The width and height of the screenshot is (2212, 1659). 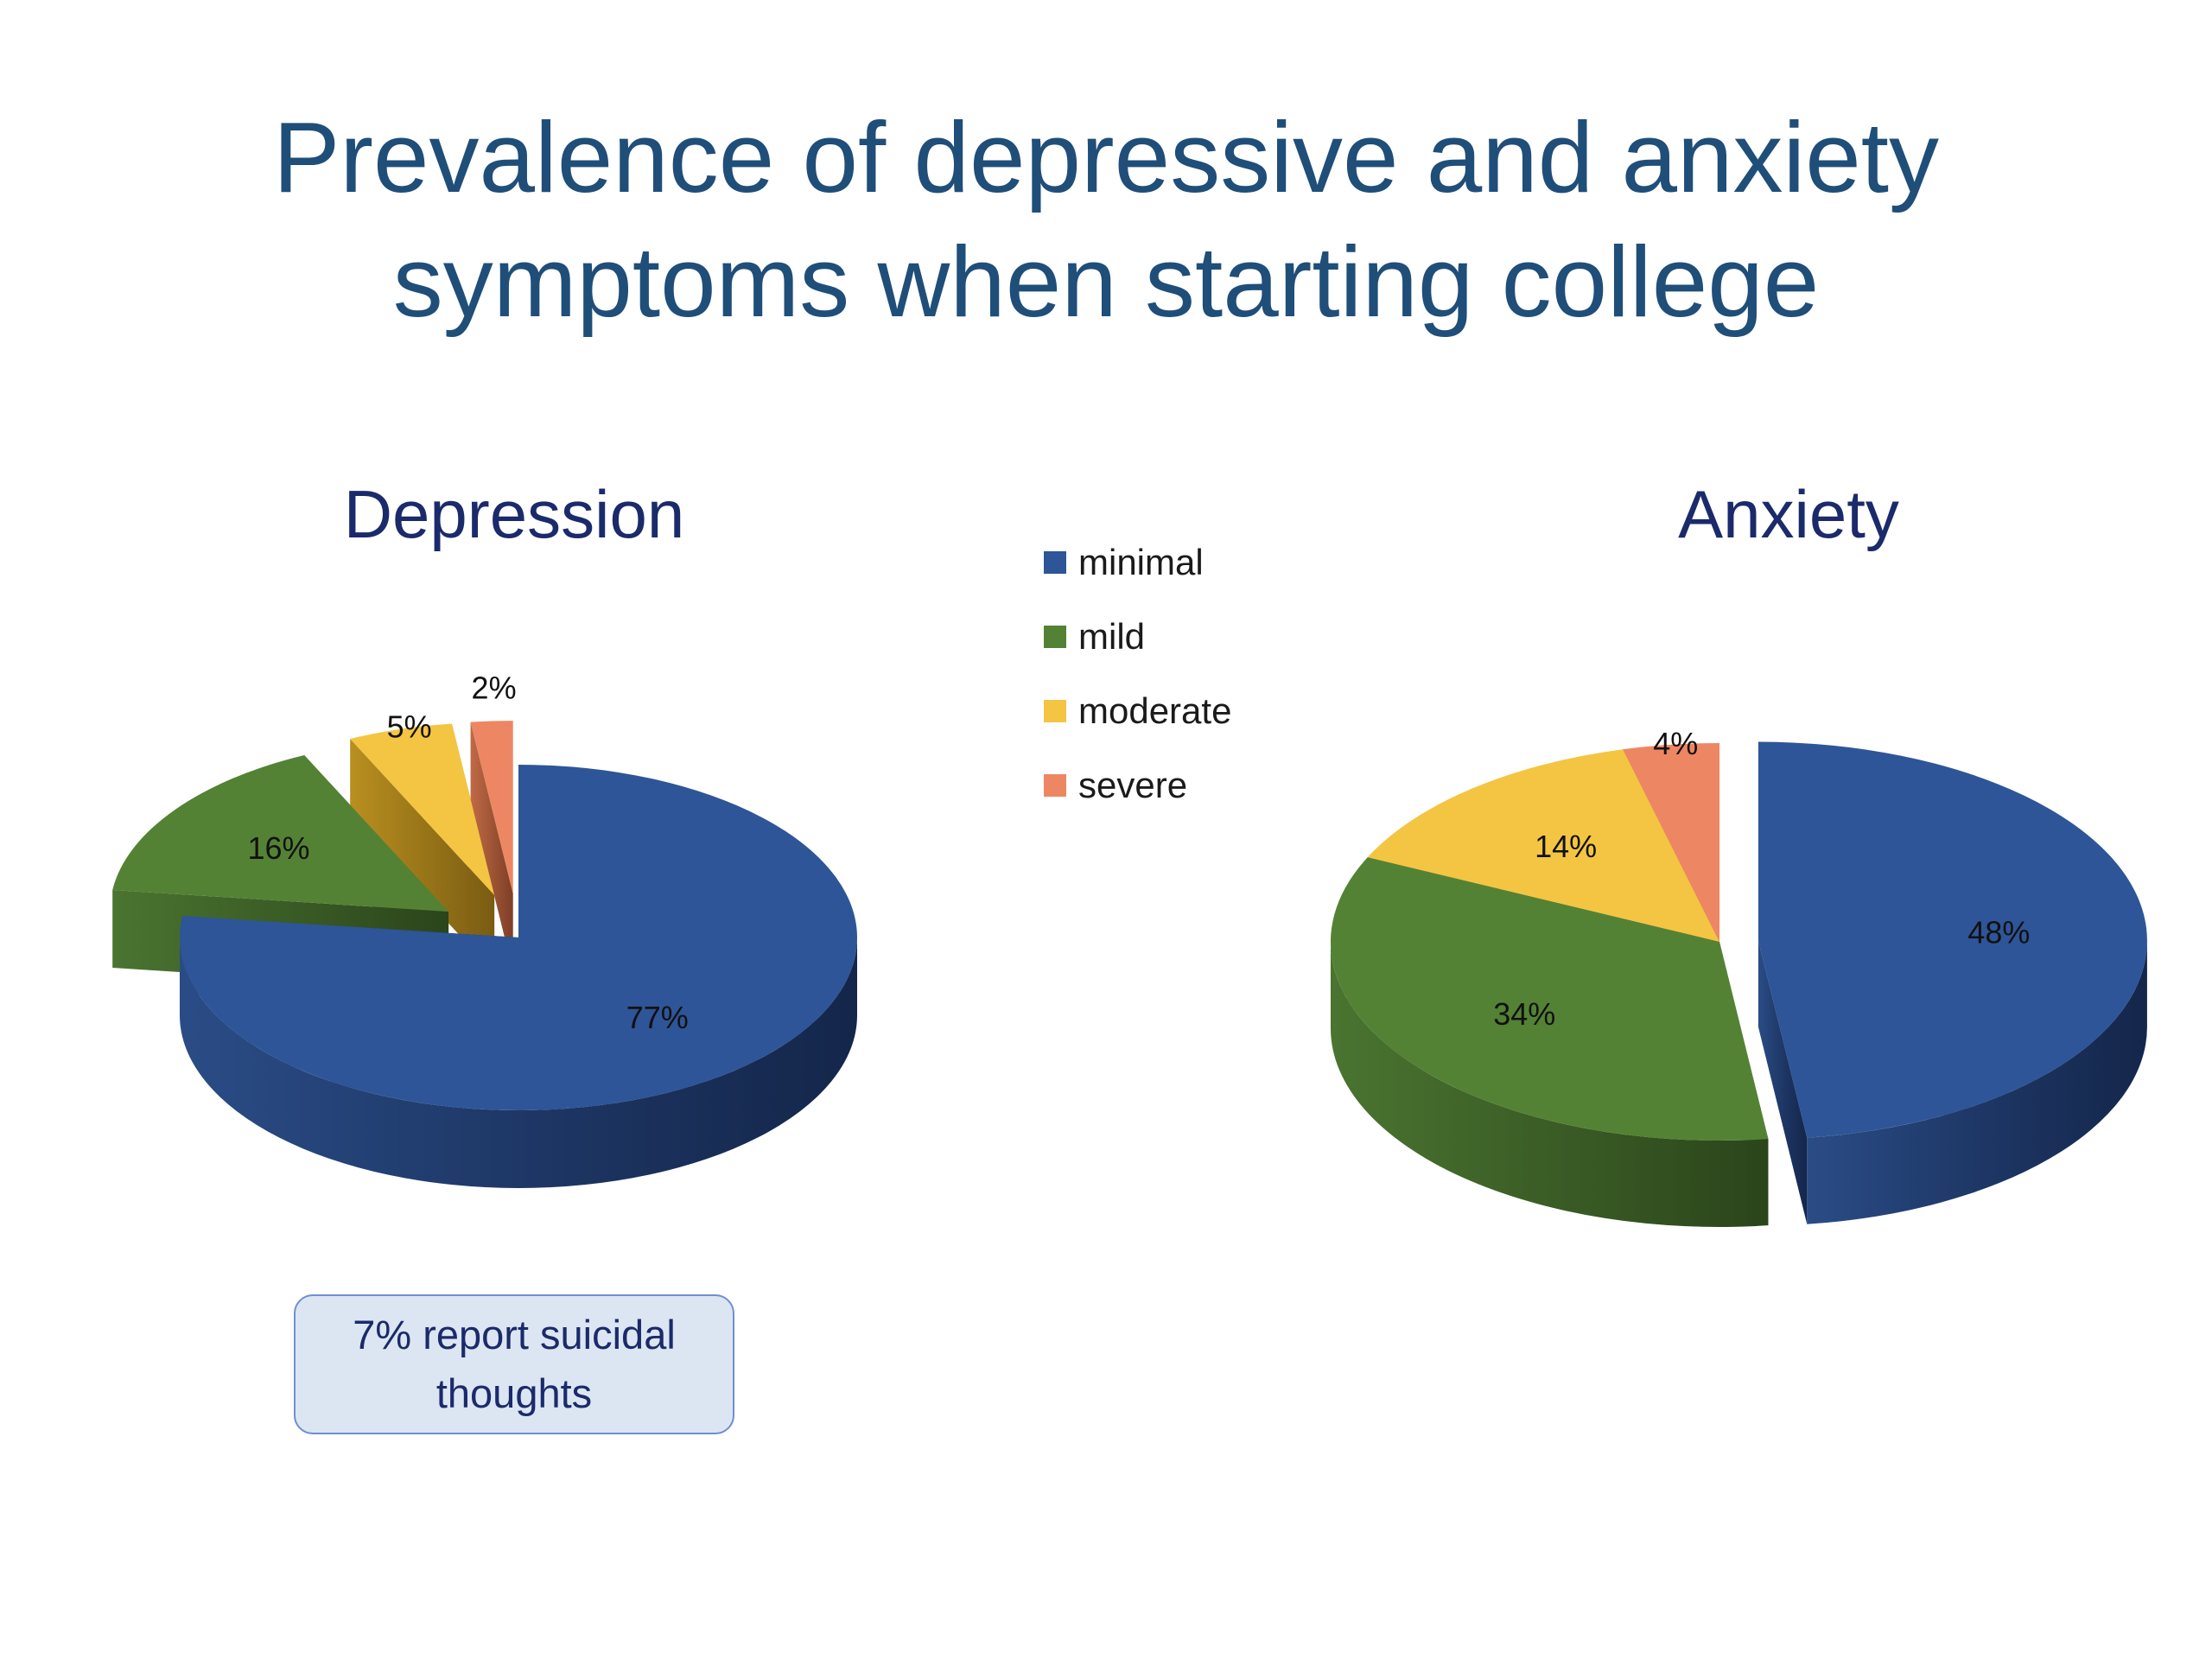 I want to click on depression-label-severe: 2%, so click(x=494, y=687).